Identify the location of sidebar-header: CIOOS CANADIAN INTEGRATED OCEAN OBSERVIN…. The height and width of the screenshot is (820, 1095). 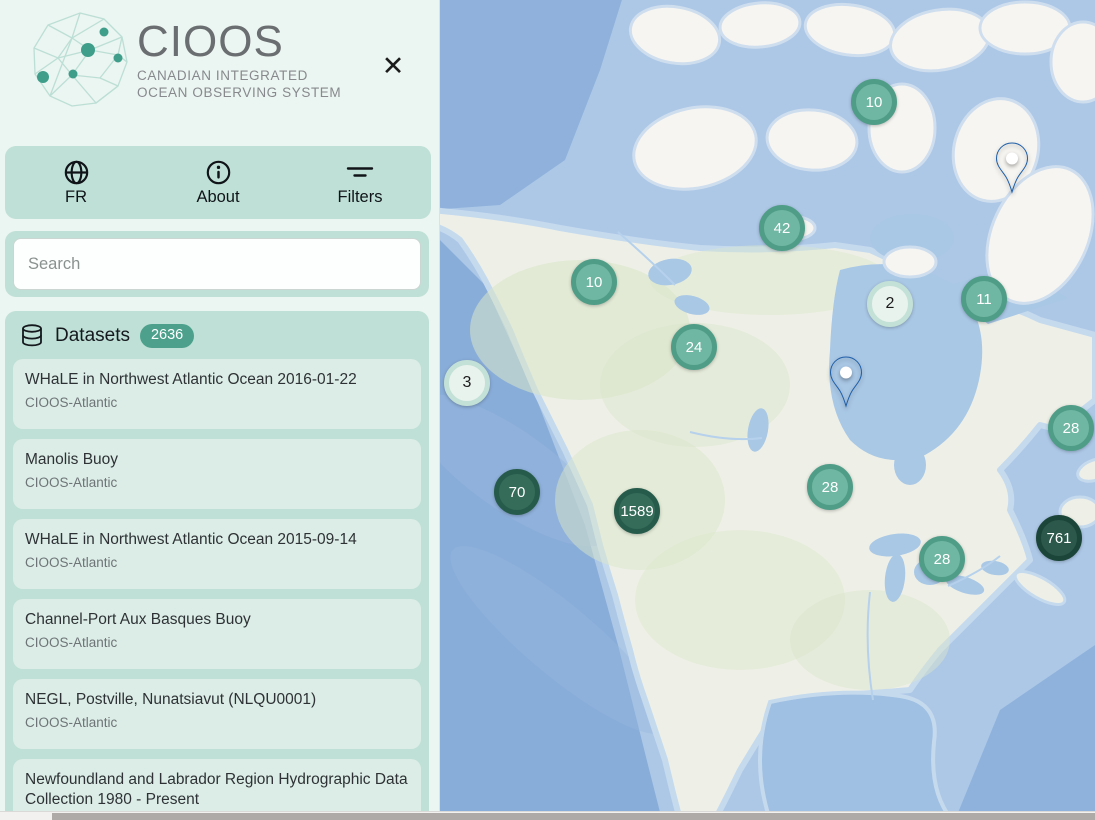
(219, 71).